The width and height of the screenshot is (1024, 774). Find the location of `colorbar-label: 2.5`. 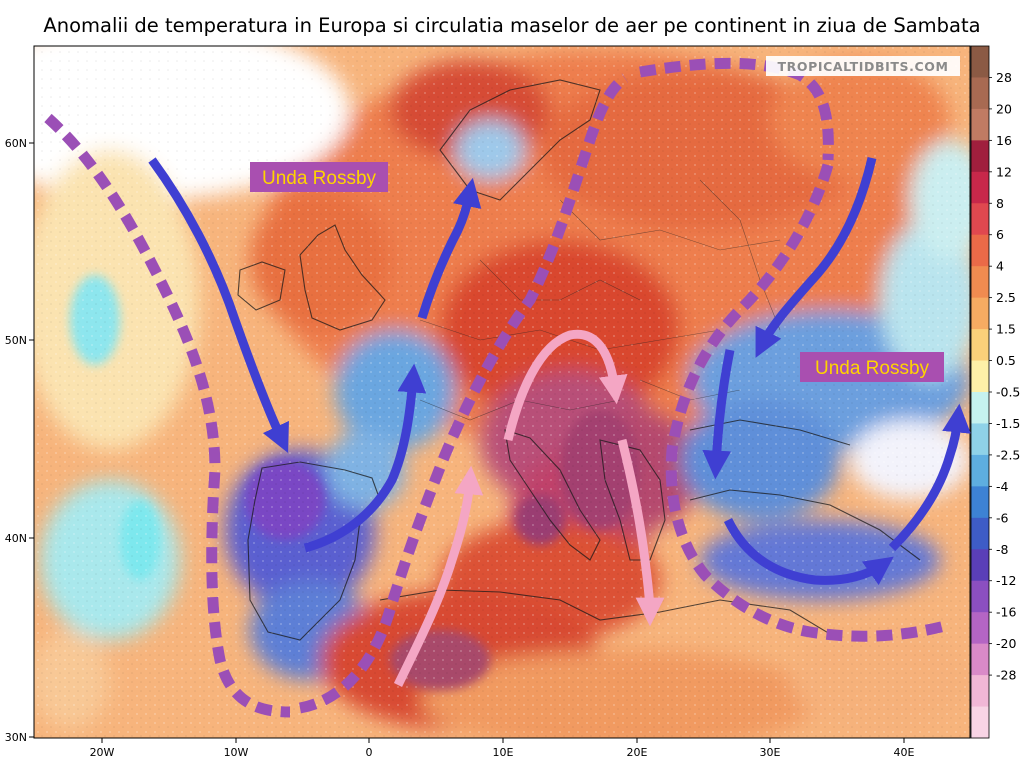

colorbar-label: 2.5 is located at coordinates (1006, 297).